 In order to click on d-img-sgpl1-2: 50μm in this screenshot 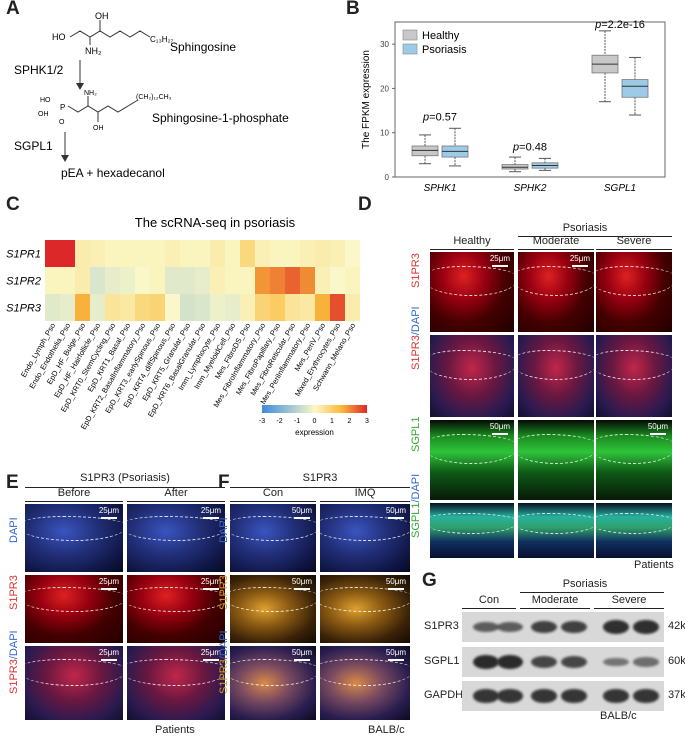, I will do `click(634, 460)`.